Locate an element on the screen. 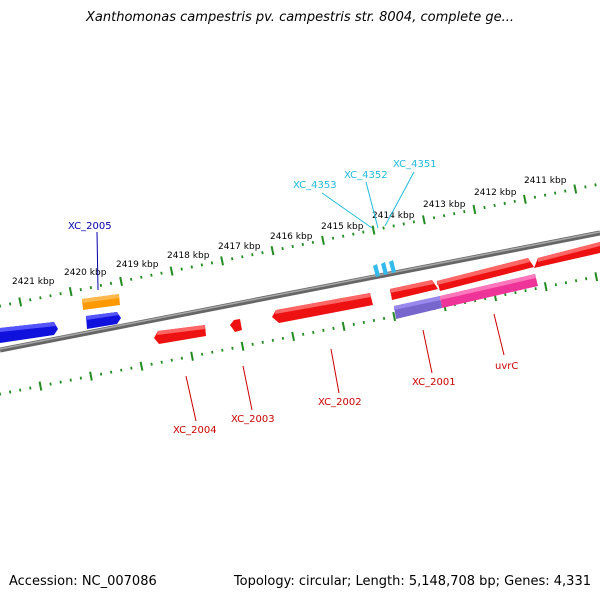 This screenshot has width=600, height=600. gene-label: XC_2003 is located at coordinates (253, 419).